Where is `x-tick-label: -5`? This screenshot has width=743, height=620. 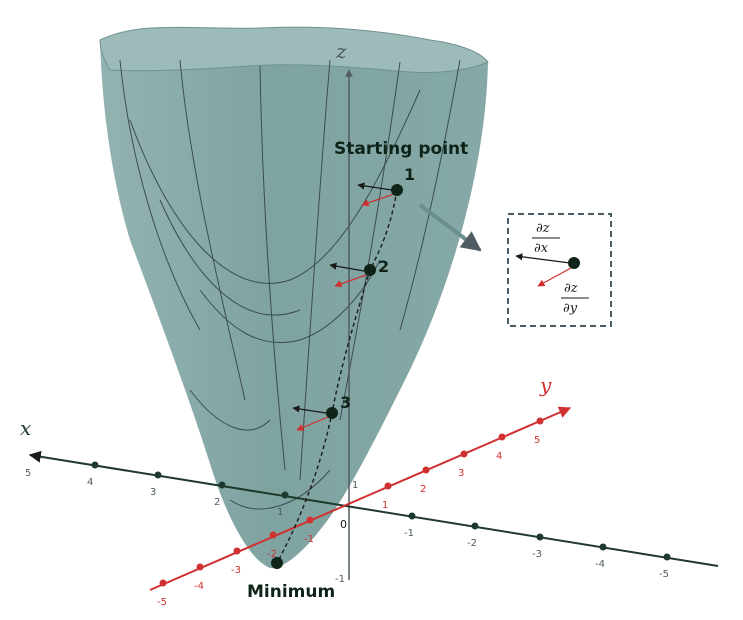
x-tick-label: -5 is located at coordinates (664, 574).